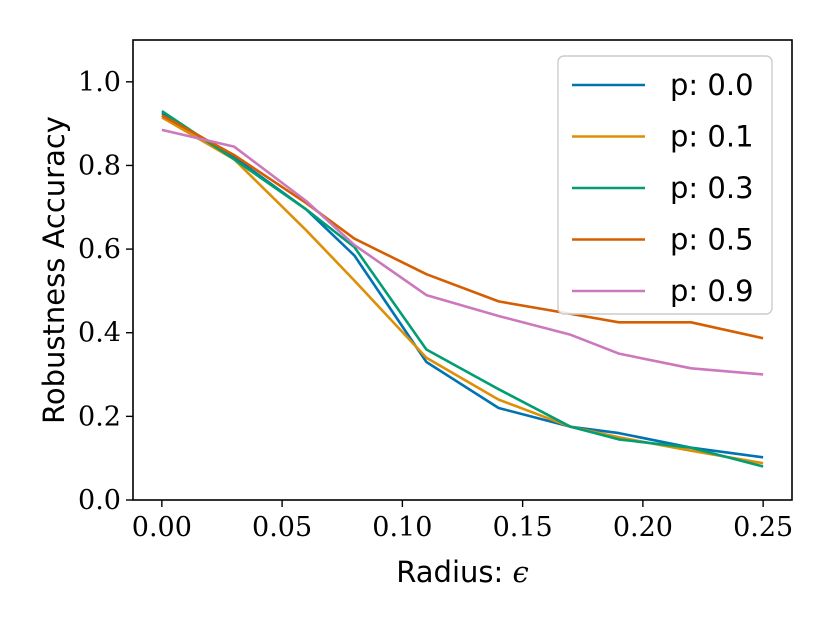 This screenshot has height=623, width=830. I want to click on legend-label: p: 0.1, so click(712, 137).